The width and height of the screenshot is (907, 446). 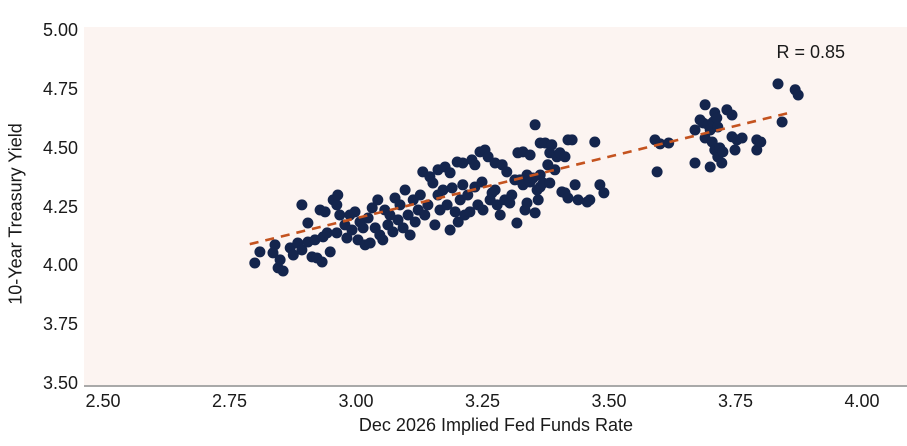 What do you see at coordinates (356, 401) in the screenshot?
I see `x-tick-label: 3.00` at bounding box center [356, 401].